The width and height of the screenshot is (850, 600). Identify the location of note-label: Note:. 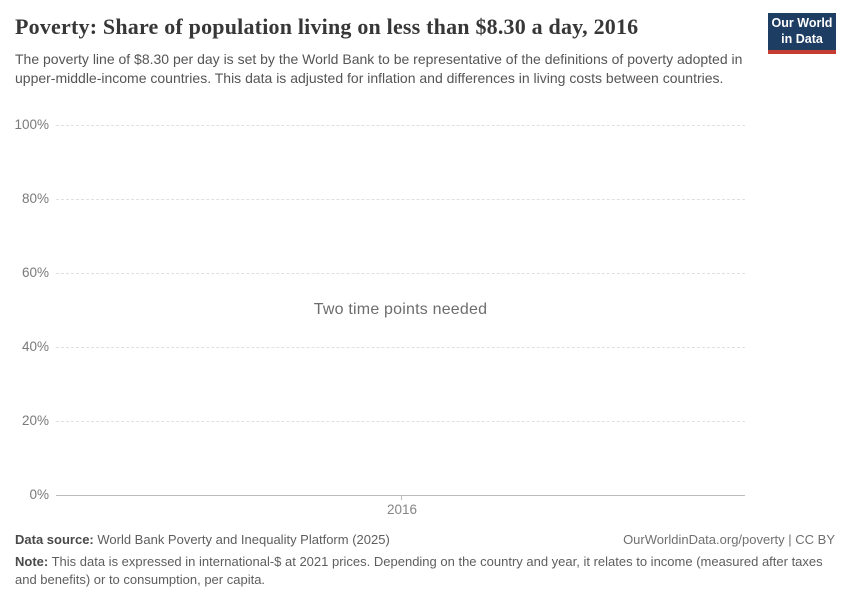
(32, 561).